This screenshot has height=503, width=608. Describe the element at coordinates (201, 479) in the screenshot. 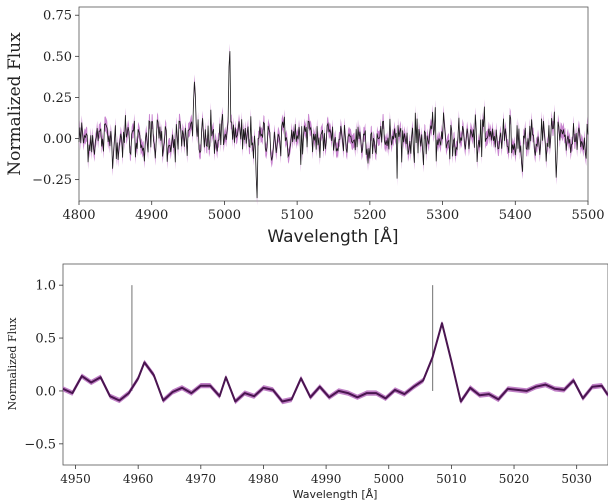

I see `bottom-x-tick-label: 4970` at that location.